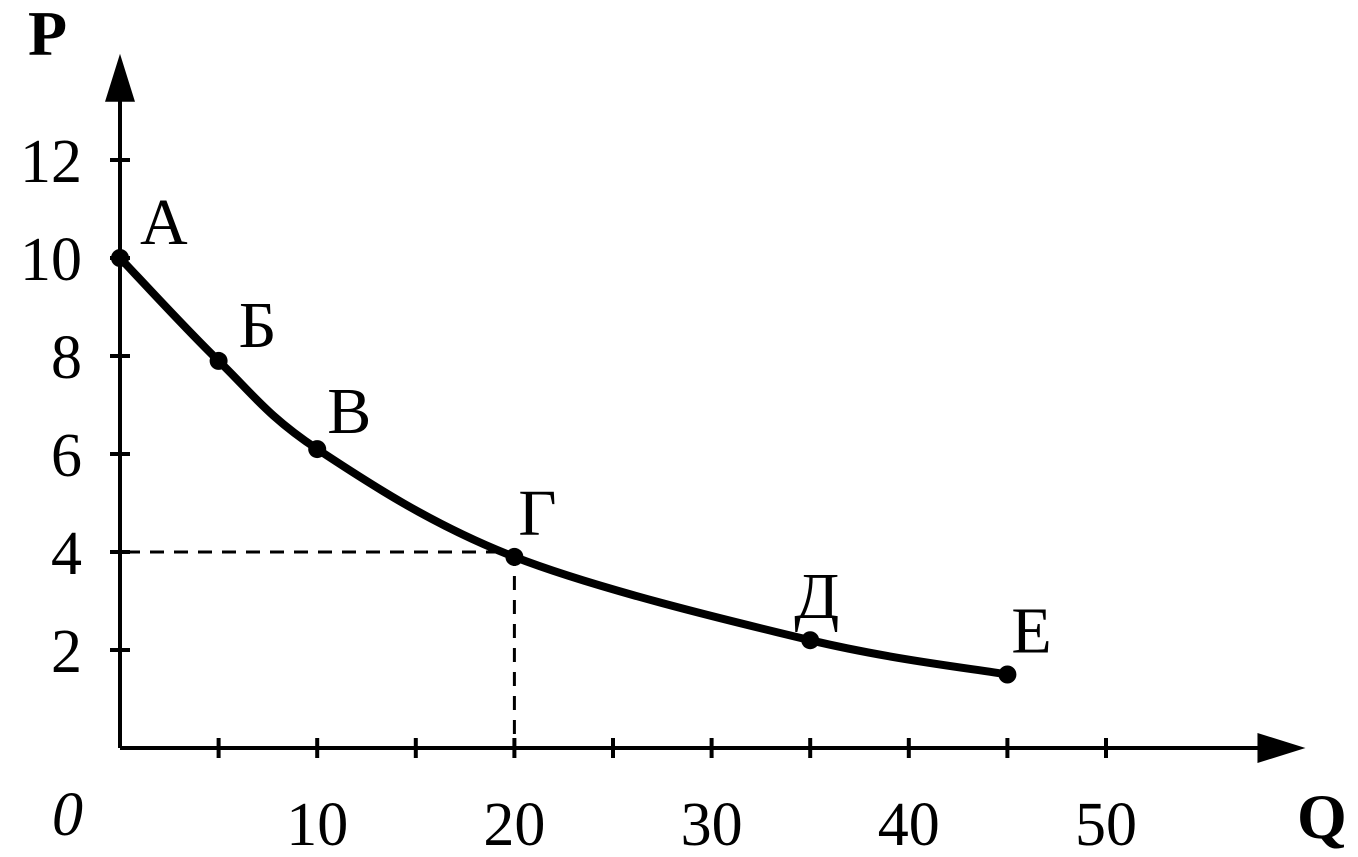 The height and width of the screenshot is (857, 1358). I want to click on origin-label: 0, so click(67, 815).